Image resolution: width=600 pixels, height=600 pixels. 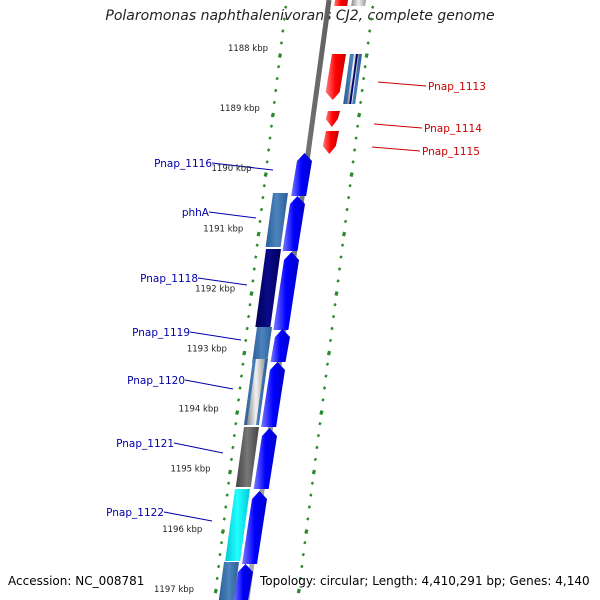 What do you see at coordinates (228, 581) in the screenshot?
I see `next-gene-block` at bounding box center [228, 581].